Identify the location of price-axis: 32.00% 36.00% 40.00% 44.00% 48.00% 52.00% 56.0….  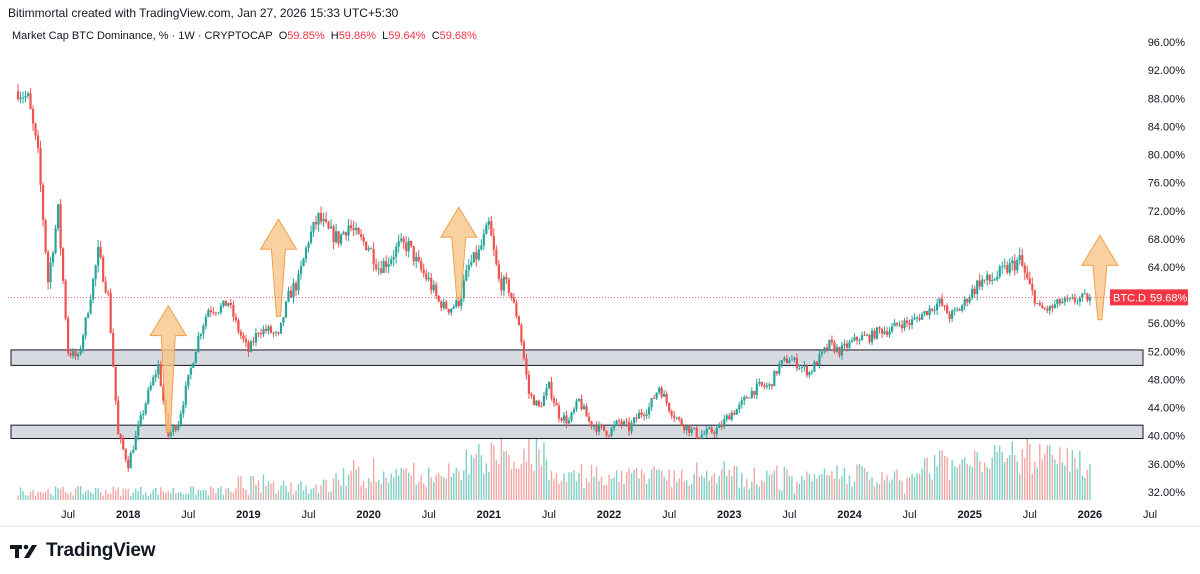
(1167, 268).